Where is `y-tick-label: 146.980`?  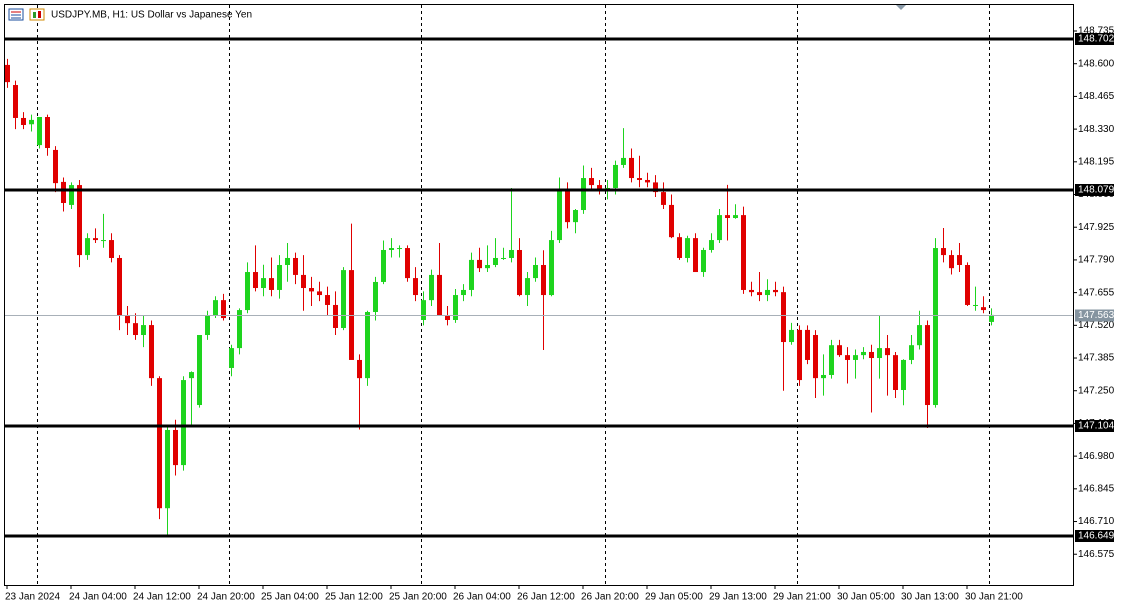 y-tick-label: 146.980 is located at coordinates (1096, 456).